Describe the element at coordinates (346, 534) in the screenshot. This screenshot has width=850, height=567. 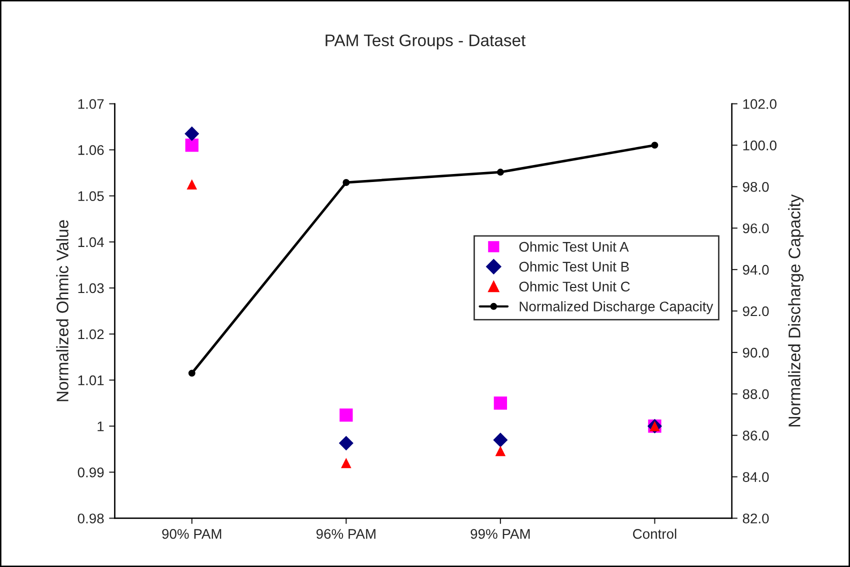
I see `x-tick-label: 96% PAM` at that location.